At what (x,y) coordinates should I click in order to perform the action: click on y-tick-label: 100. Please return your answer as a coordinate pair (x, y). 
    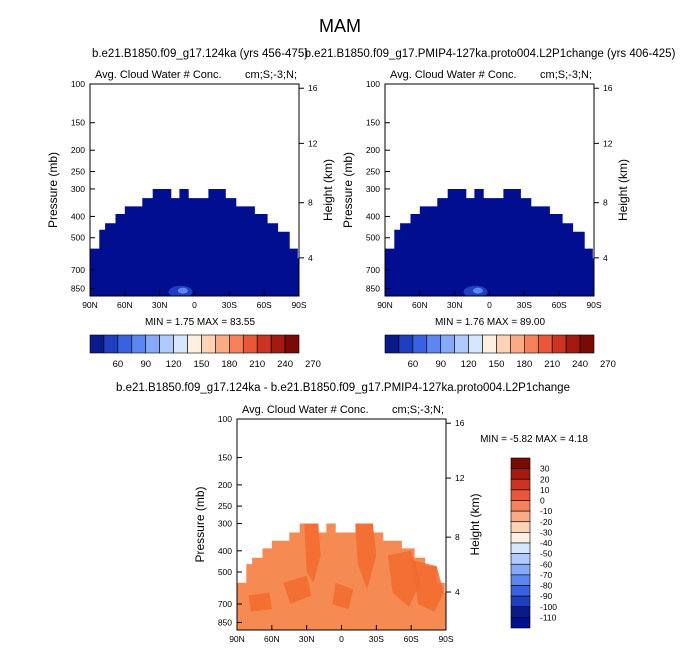
    Looking at the image, I should click on (373, 84).